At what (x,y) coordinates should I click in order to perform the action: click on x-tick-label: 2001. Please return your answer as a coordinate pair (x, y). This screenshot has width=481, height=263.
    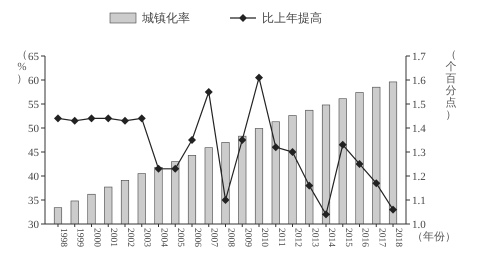
    Looking at the image, I should click on (113, 238).